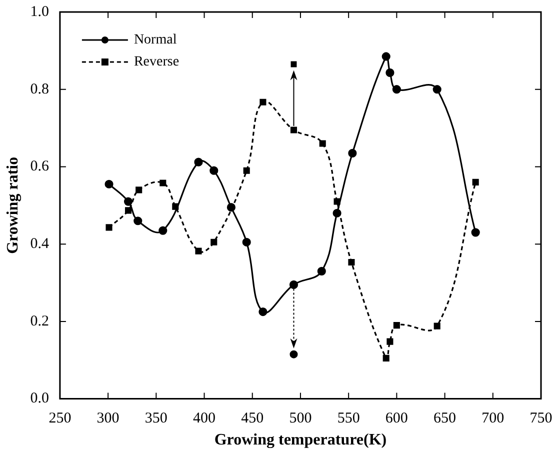  What do you see at coordinates (39, 89) in the screenshot?
I see `y-tick-label: 0.8` at bounding box center [39, 89].